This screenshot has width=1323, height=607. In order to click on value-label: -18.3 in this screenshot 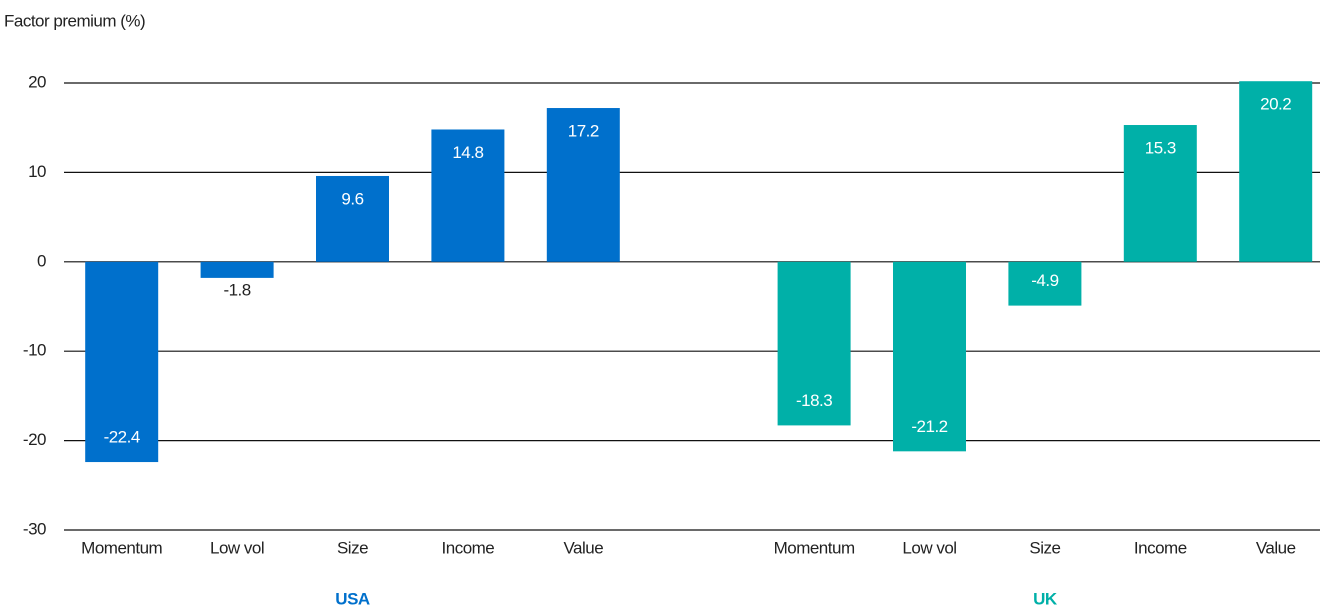, I will do `click(814, 400)`.